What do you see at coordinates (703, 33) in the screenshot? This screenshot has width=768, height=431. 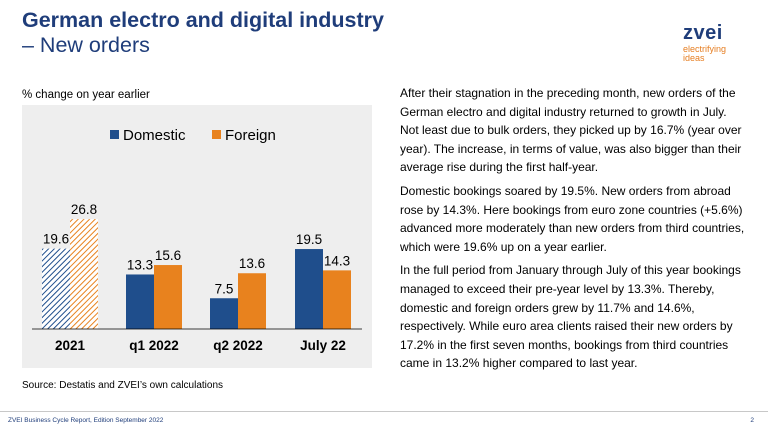 I see `logo-name: zvei` at bounding box center [703, 33].